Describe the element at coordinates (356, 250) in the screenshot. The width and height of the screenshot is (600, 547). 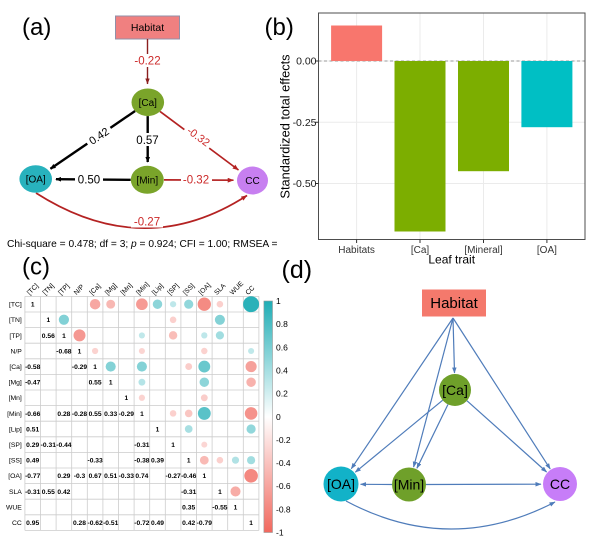
I see `svg-text: Habitats` at that location.